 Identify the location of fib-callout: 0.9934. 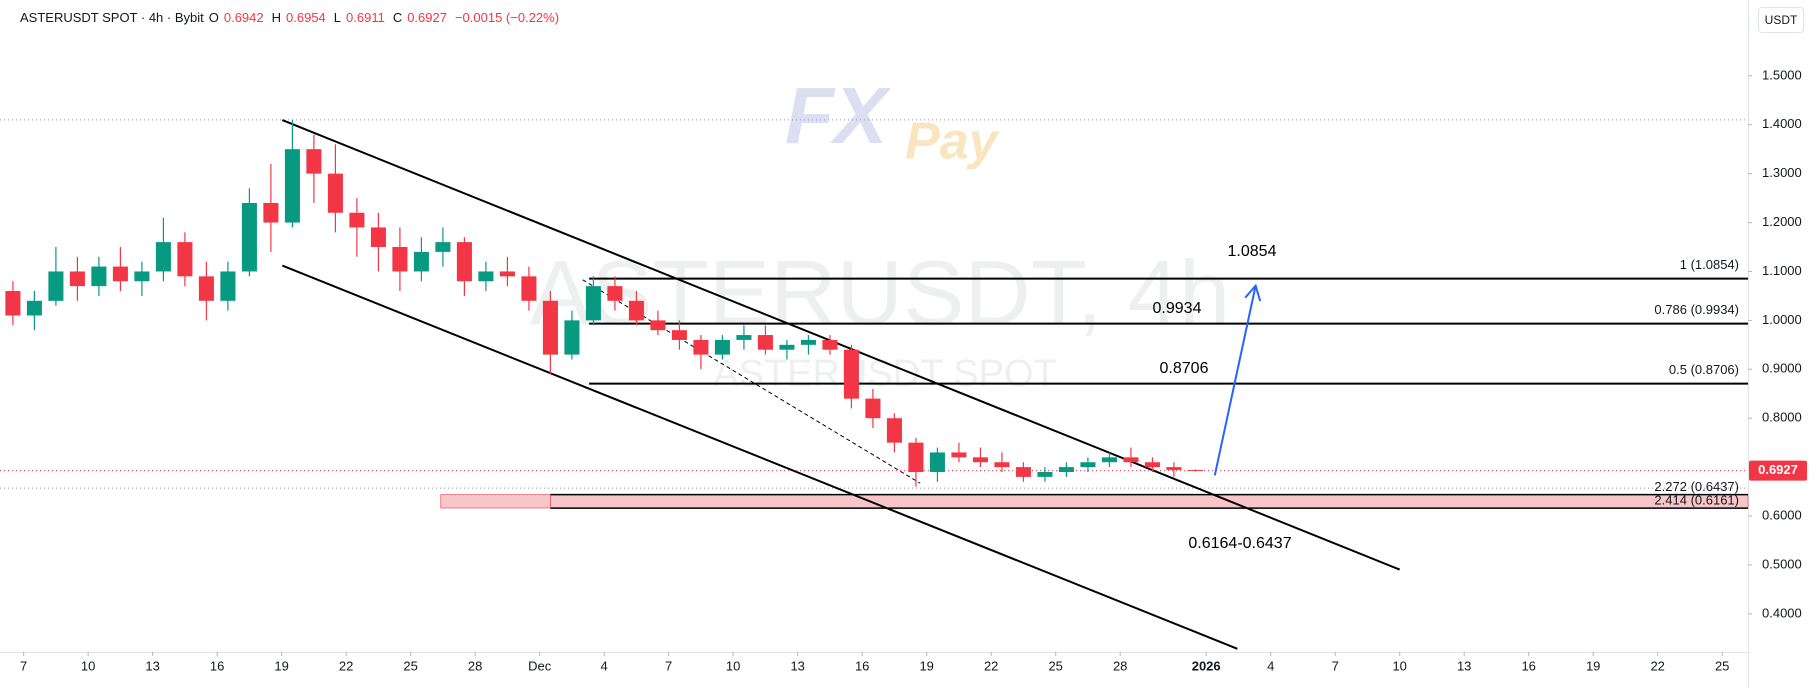
(1177, 308).